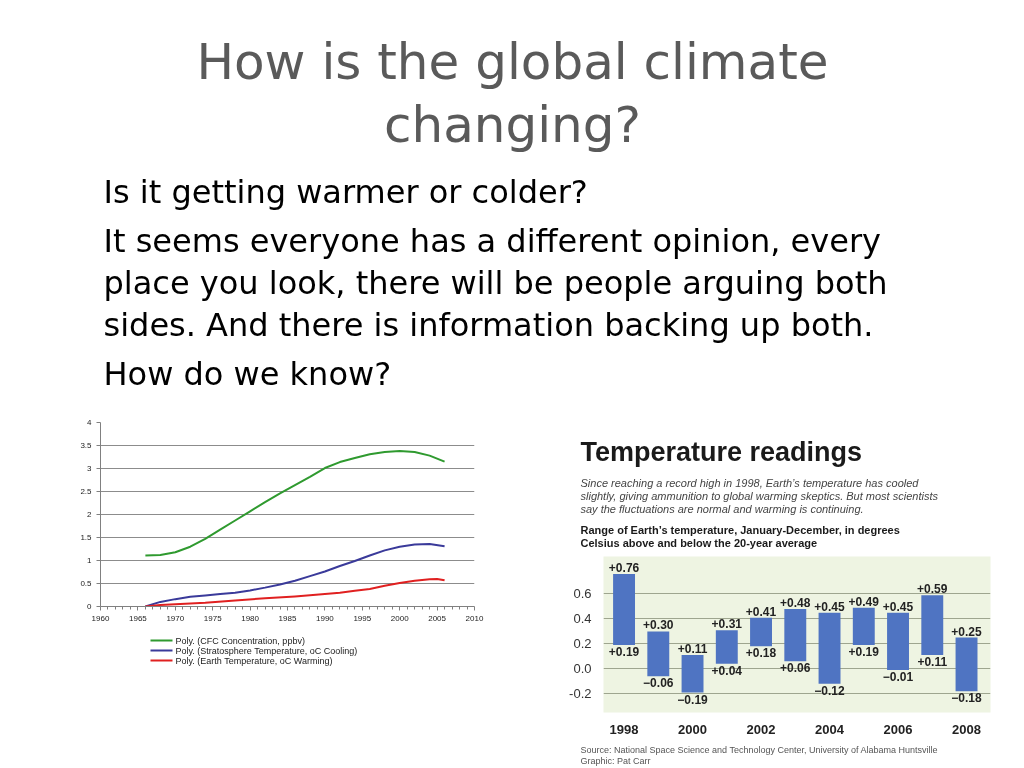 The image size is (1024, 768). Describe the element at coordinates (727, 670) in the screenshot. I see `annotation: +0.04` at that location.